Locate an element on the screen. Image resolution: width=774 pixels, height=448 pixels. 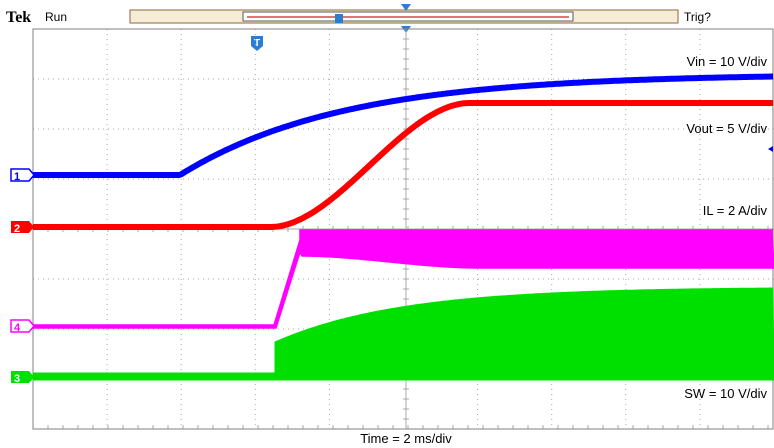
il-scale-label: IL = 2 A/div is located at coordinates (735, 210).